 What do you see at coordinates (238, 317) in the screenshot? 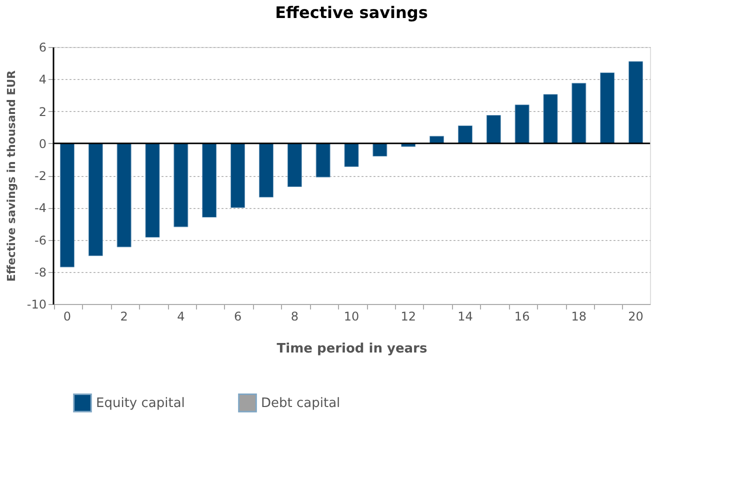
I see `x-tick-label: 6` at bounding box center [238, 317].